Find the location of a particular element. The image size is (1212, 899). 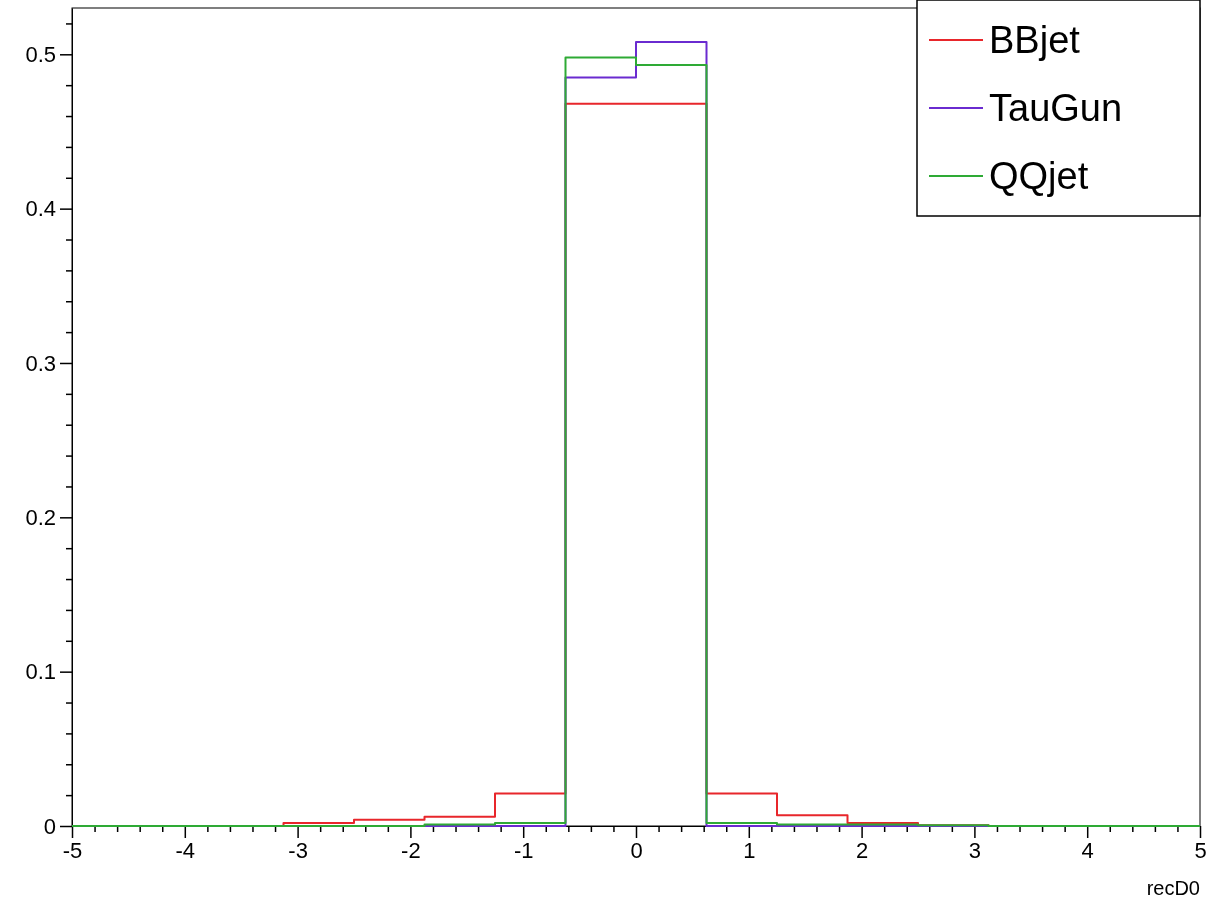

x-tick-label: 3 is located at coordinates (975, 850).